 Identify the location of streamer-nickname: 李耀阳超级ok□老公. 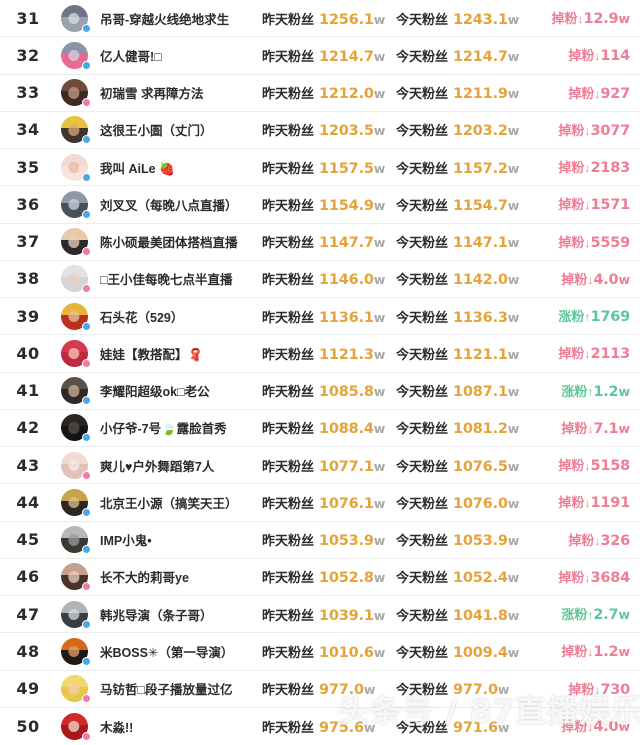
(155, 392).